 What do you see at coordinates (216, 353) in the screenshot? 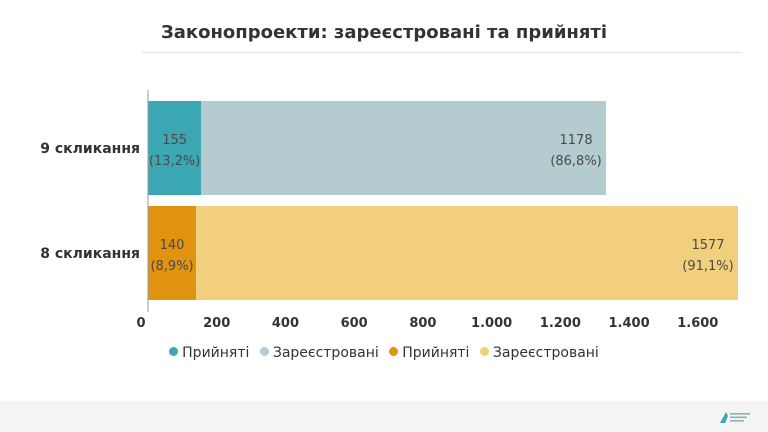
I see `legend-label-accepted-9: Прийняті` at bounding box center [216, 353].